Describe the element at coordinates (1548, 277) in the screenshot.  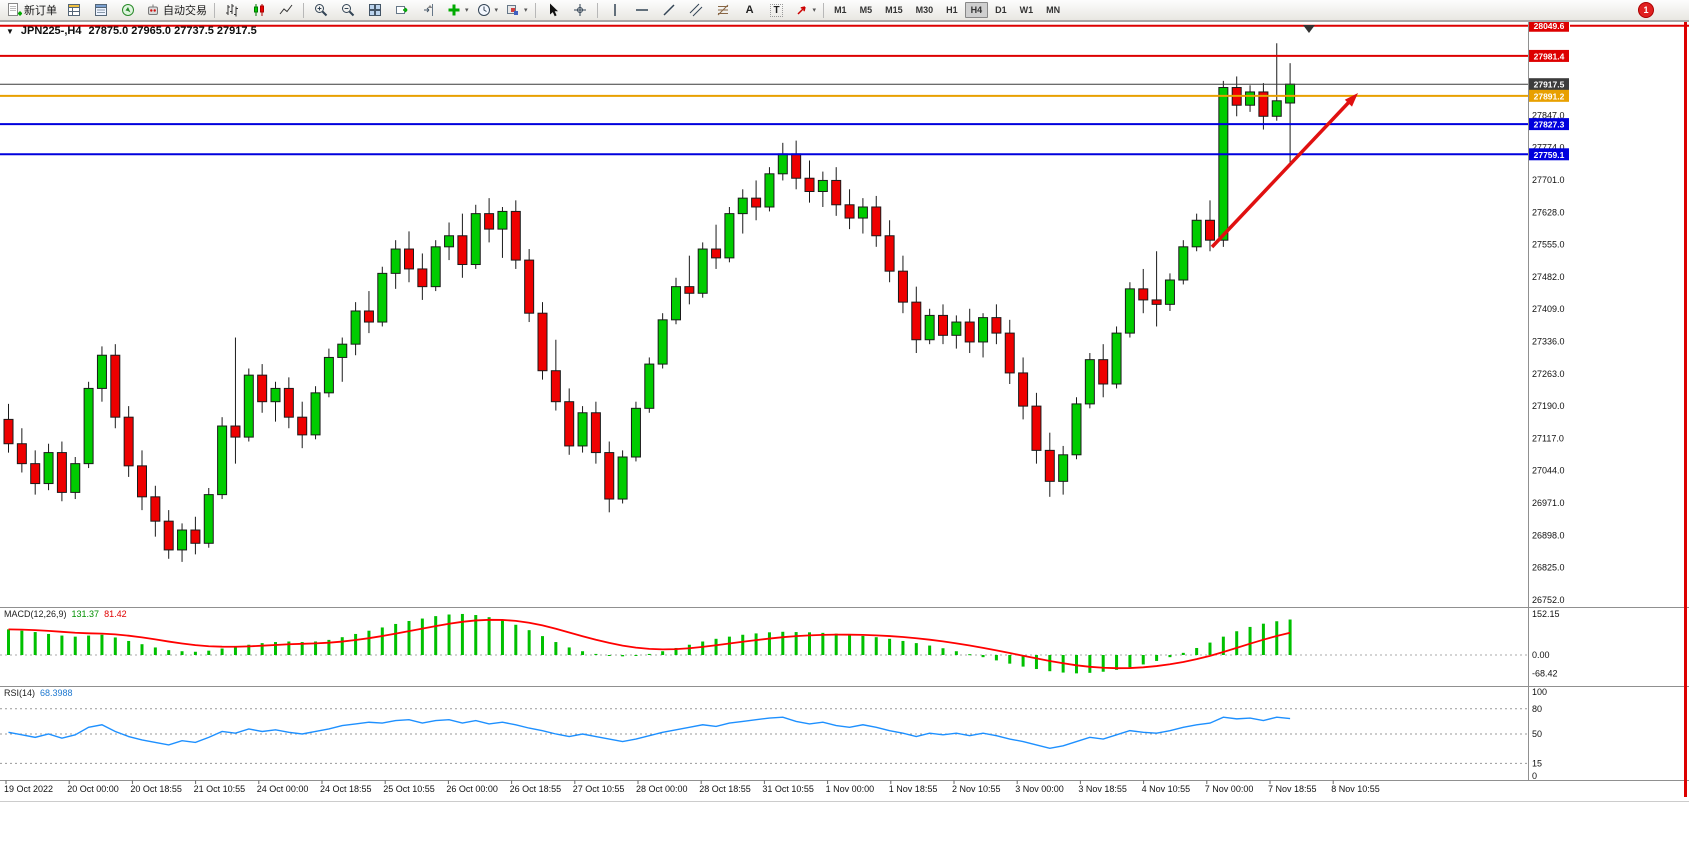
I see `svg-text: 27482.0` at that location.